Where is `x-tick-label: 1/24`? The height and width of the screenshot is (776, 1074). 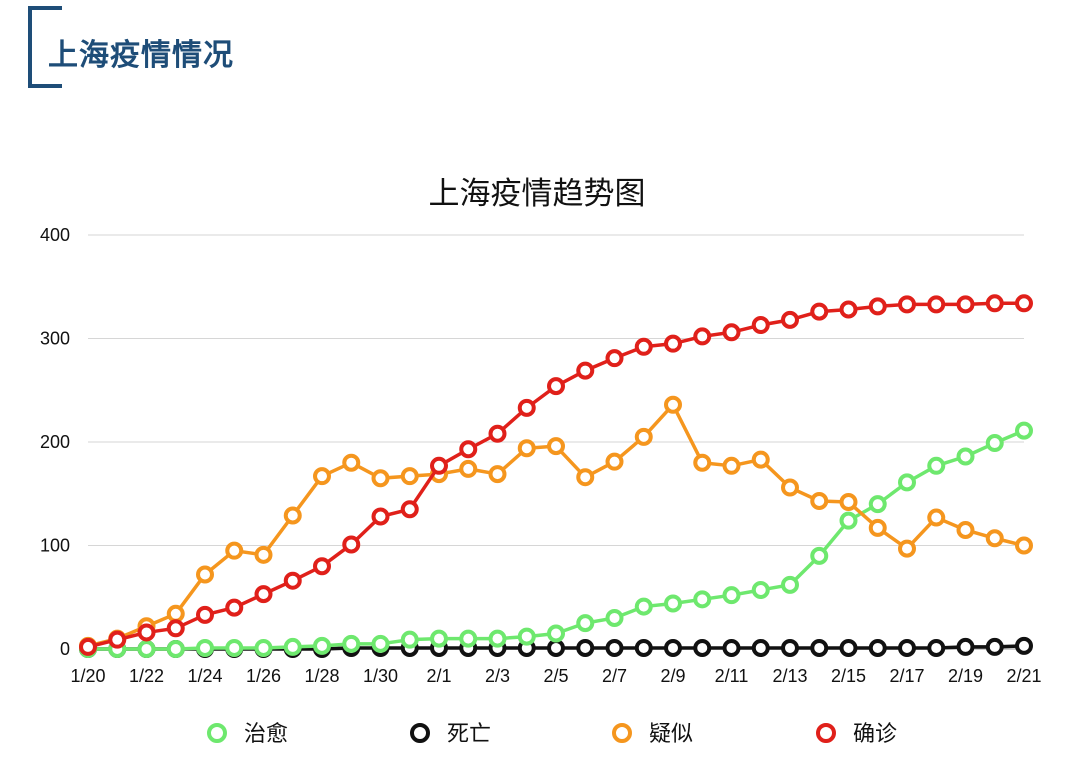 x-tick-label: 1/24 is located at coordinates (204, 676).